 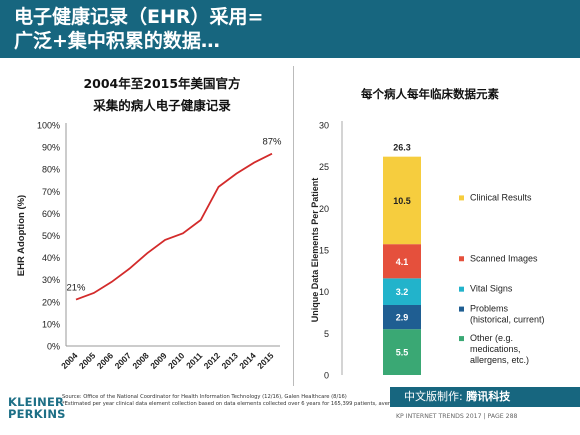 I want to click on right-chart-title: 每个病人每年临床数据元素, so click(x=430, y=94).